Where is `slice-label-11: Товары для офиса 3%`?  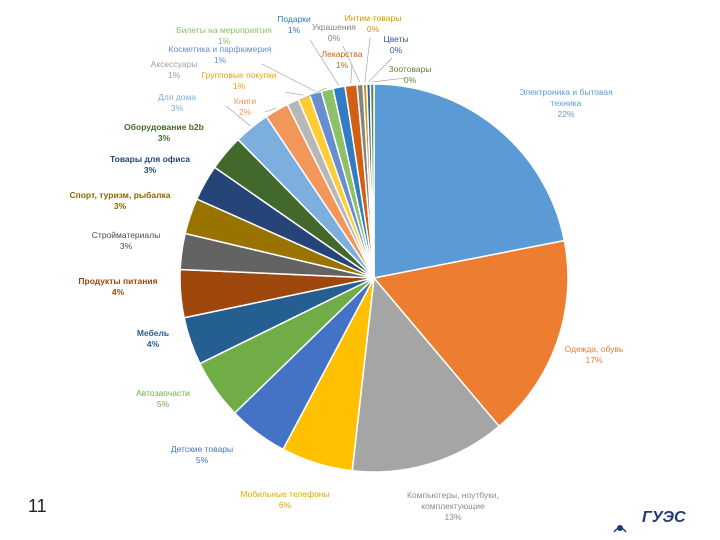 slice-label-11: Товары для офиса 3% is located at coordinates (150, 164).